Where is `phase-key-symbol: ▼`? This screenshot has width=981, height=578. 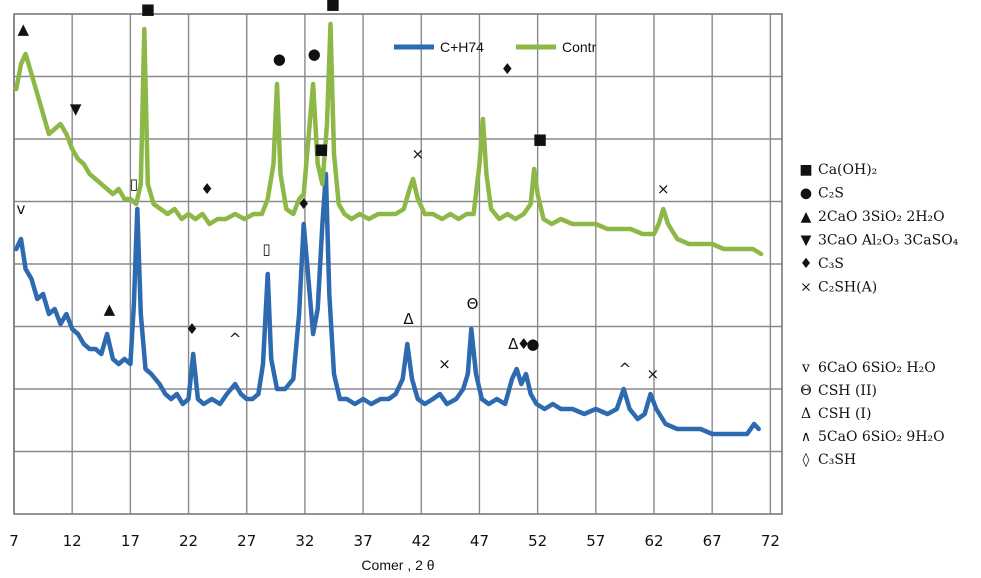 phase-key-symbol: ▼ is located at coordinates (806, 241).